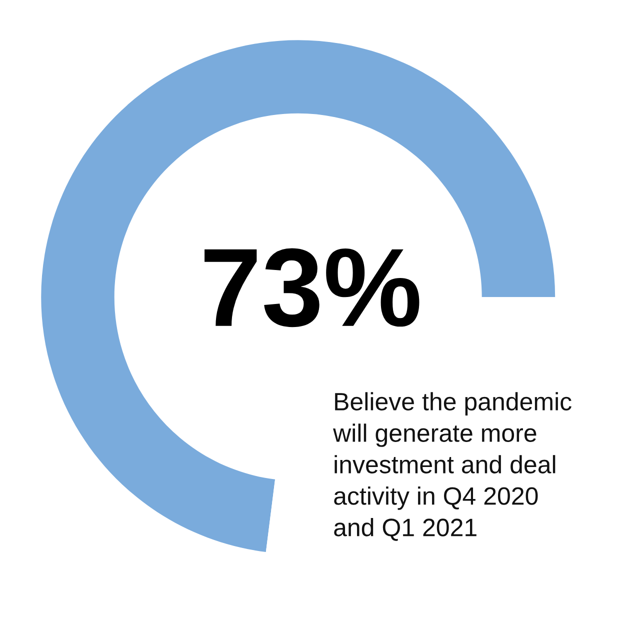  Describe the element at coordinates (452, 466) in the screenshot. I see `text: Believe the pandemic will generate more investment and deal activity in Q4 2020 and Q1 2021` at that location.